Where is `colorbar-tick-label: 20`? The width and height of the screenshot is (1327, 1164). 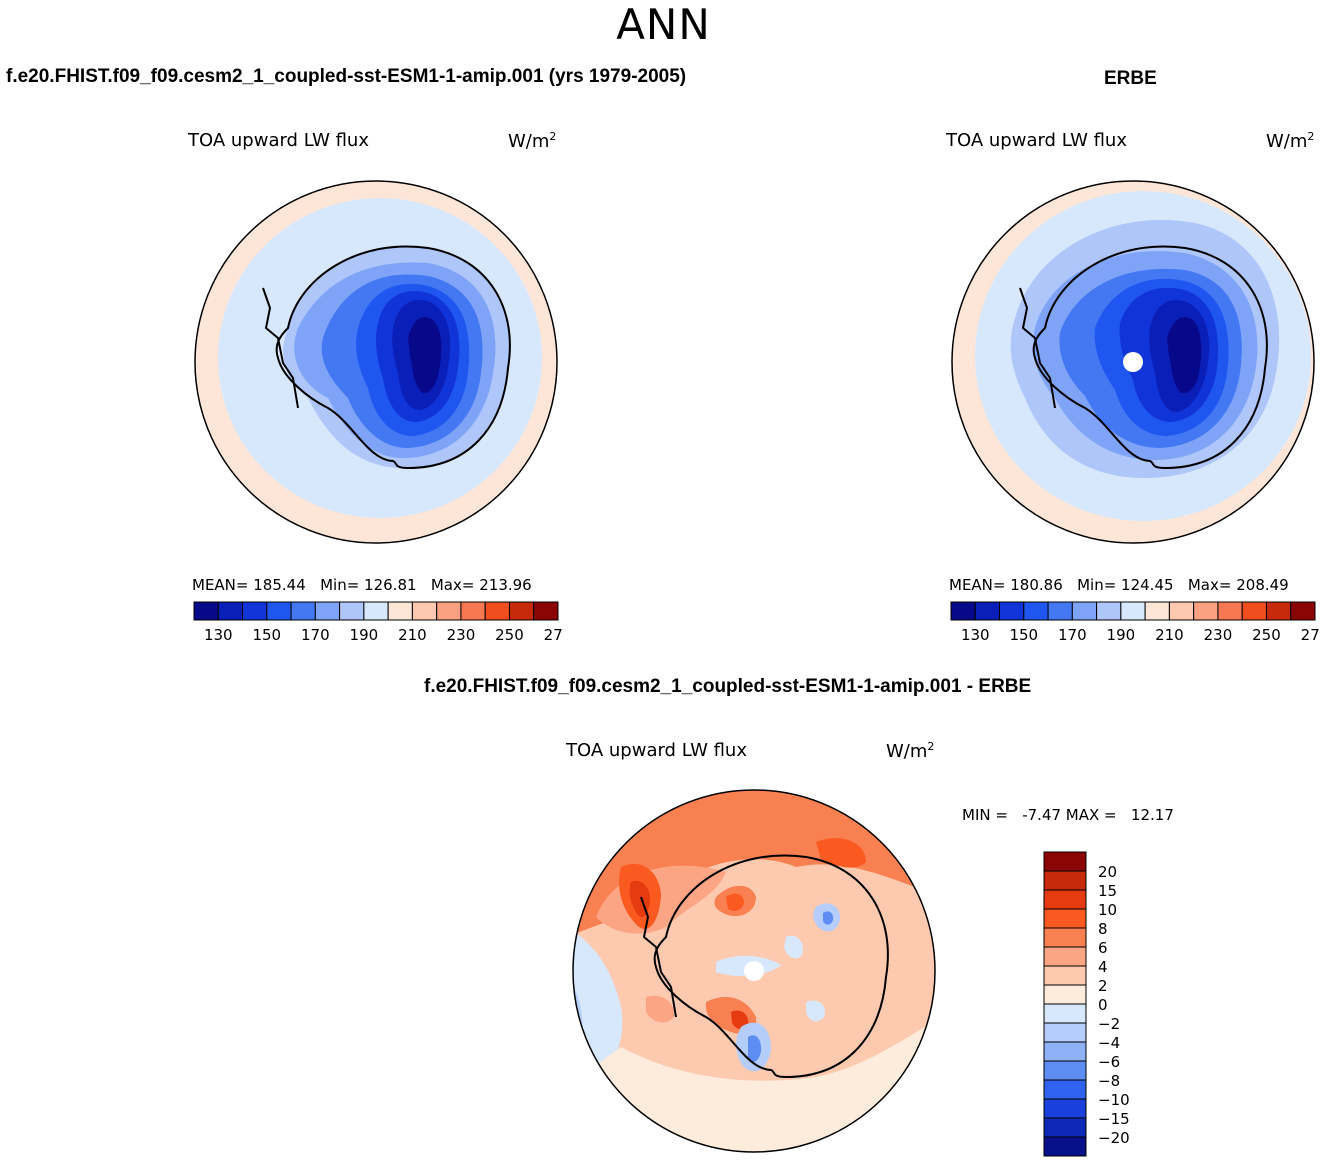
colorbar-tick-label: 20 is located at coordinates (1107, 872).